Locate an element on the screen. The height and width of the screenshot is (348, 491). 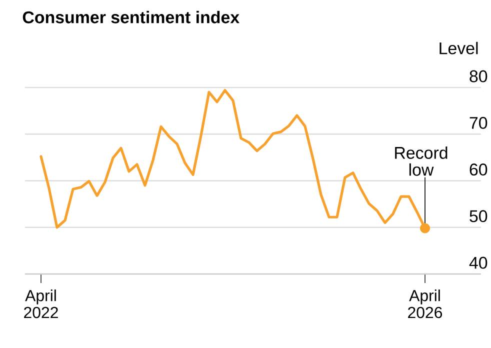
x-tick-label: April 2026 is located at coordinates (425, 304).